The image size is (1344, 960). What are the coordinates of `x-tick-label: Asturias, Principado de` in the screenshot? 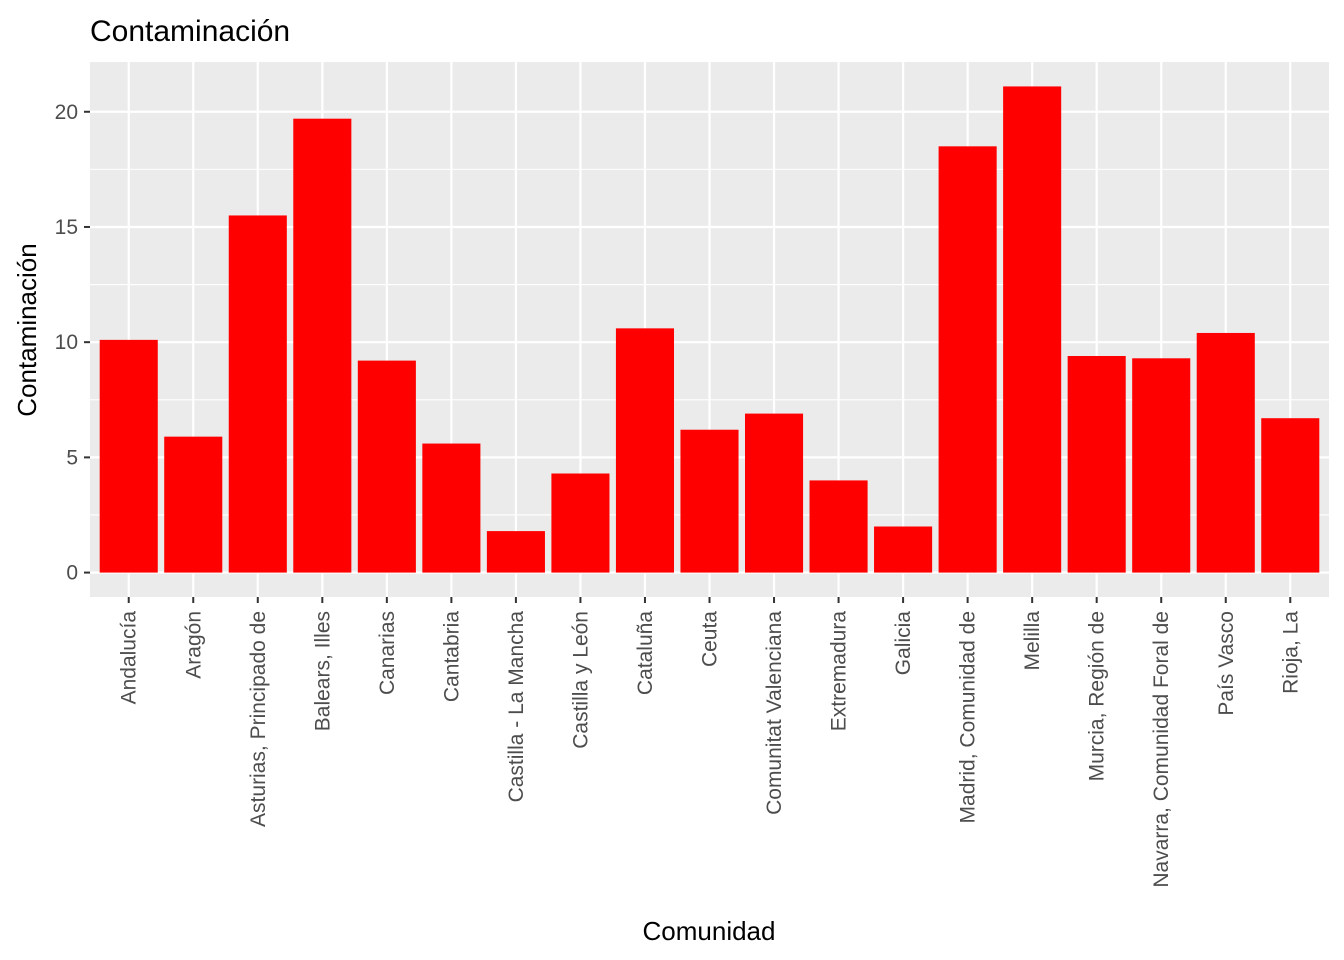 It's located at (258, 719).